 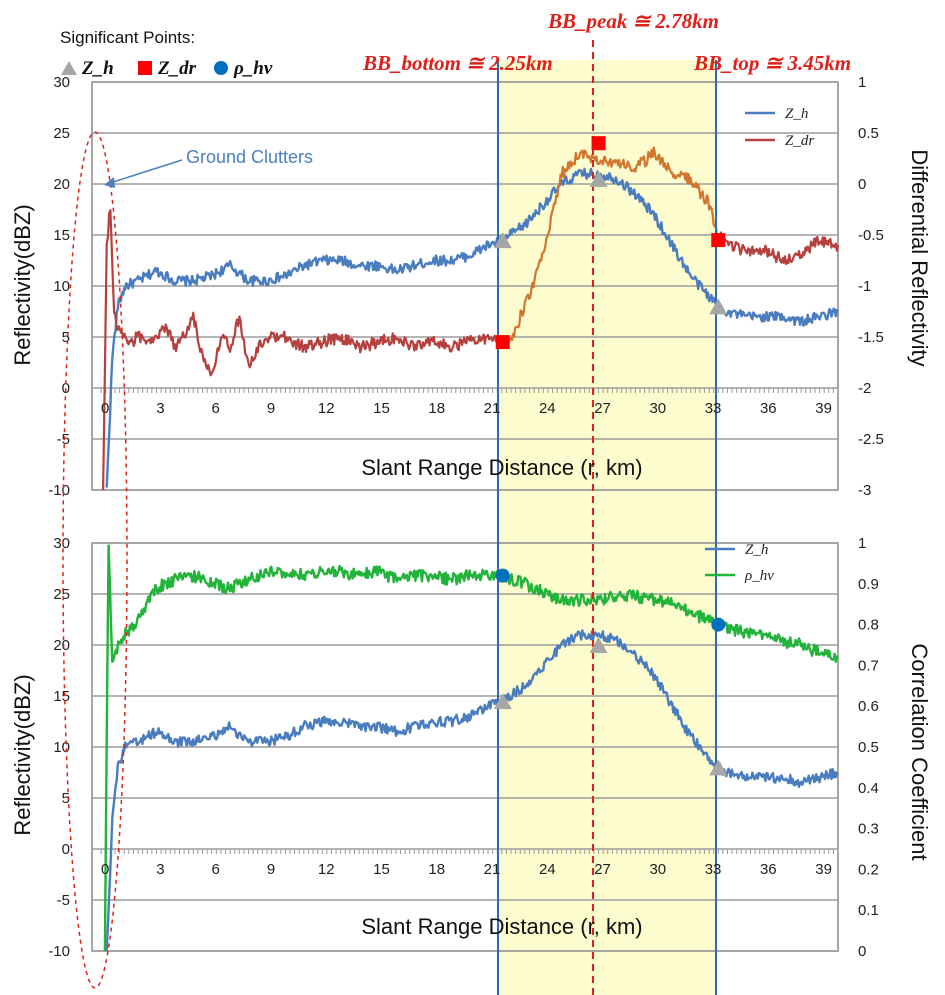 What do you see at coordinates (501, 467) in the screenshot?
I see `top-x-axis-title: Slant Range Distance (r, km)` at bounding box center [501, 467].